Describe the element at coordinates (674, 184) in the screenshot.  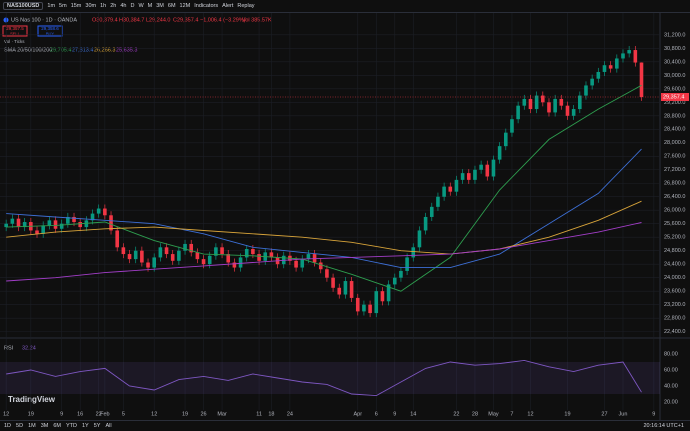
I see `y-tick-label: 26,800.0` at that location.